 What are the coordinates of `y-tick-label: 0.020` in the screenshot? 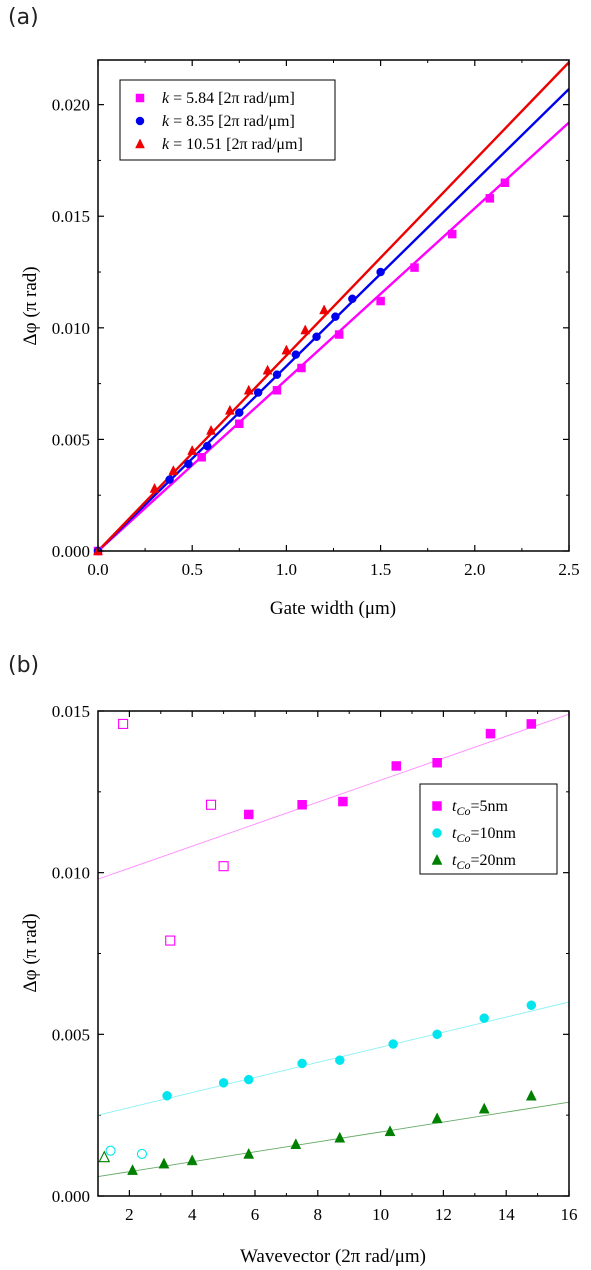 It's located at (71, 105).